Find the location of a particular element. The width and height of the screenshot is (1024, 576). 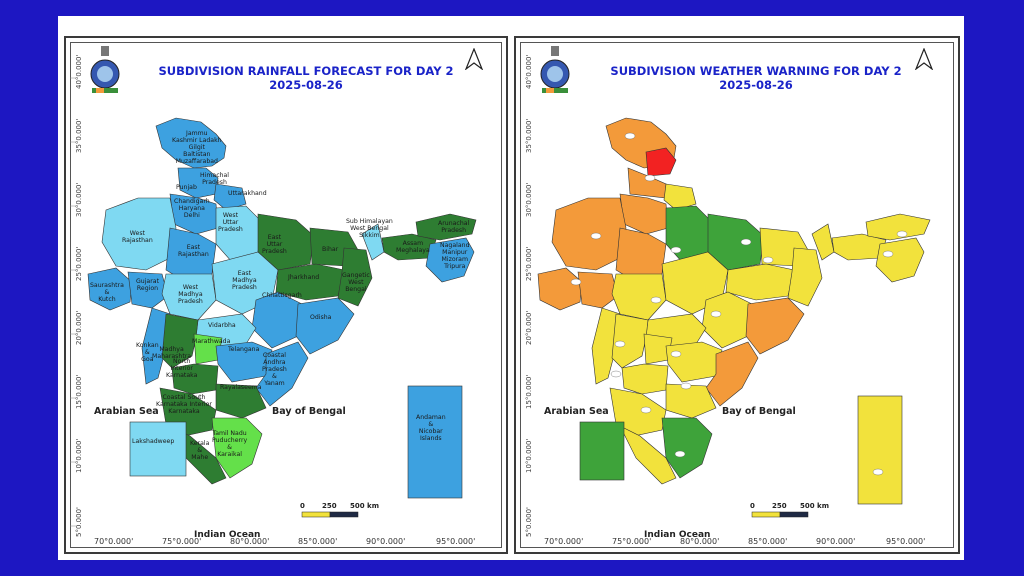

region-label-ray: Rayalaseema is located at coordinates (241, 387).